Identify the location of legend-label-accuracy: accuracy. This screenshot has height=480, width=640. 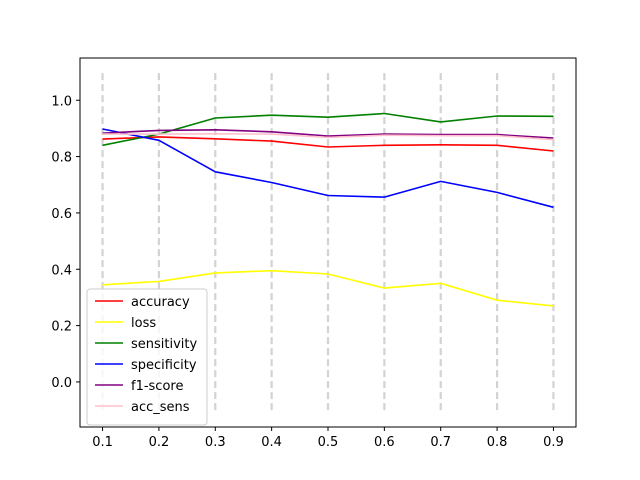
(160, 302).